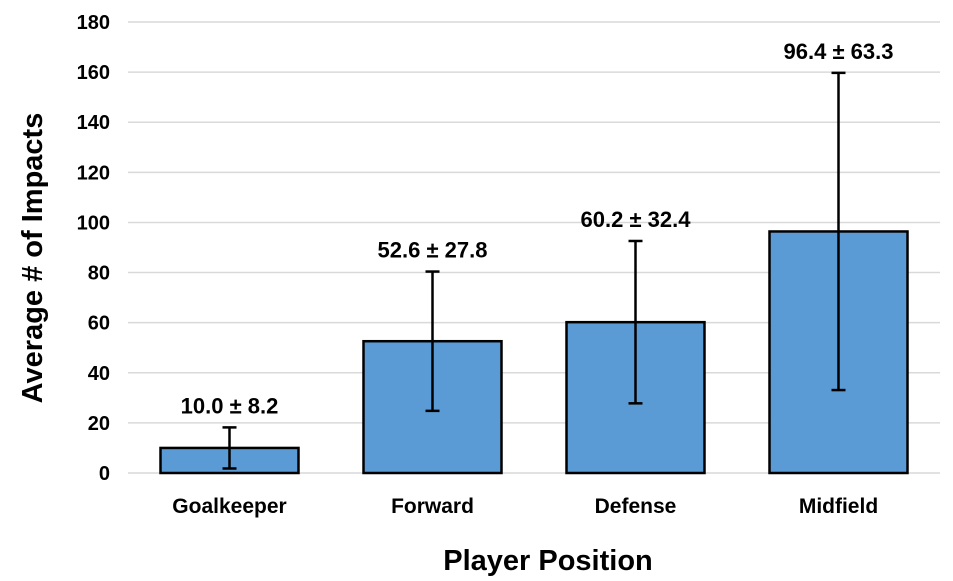 The width and height of the screenshot is (953, 581). I want to click on y-tick-label: 40, so click(99, 374).